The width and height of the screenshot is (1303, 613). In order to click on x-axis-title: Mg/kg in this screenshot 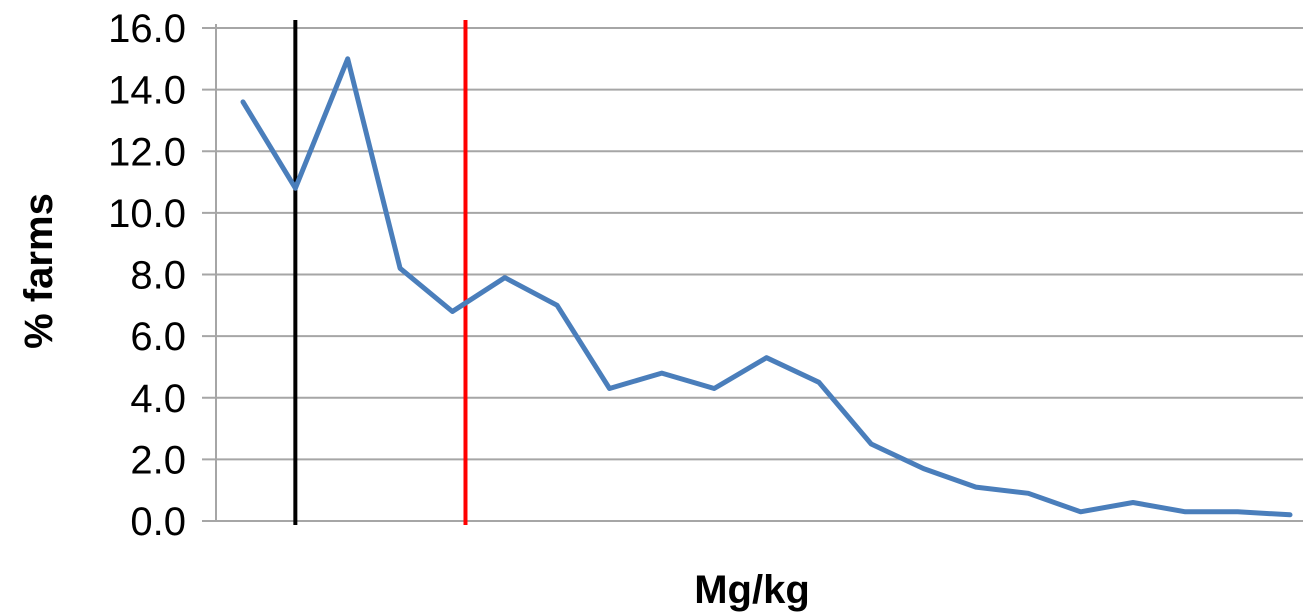, I will do `click(752, 590)`.